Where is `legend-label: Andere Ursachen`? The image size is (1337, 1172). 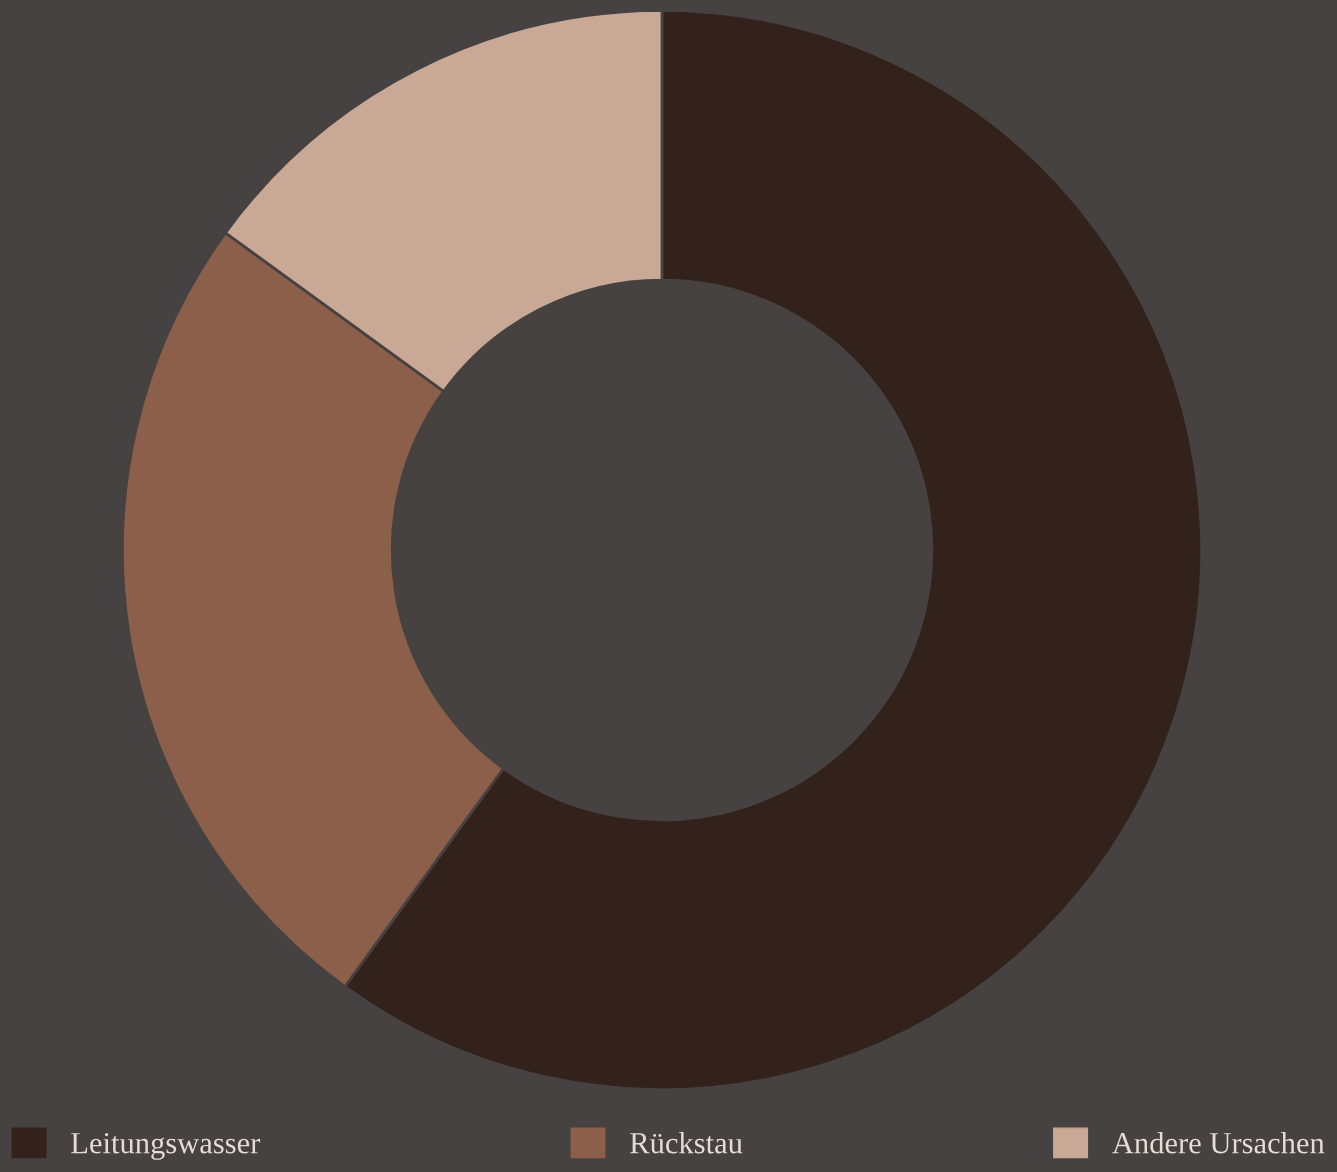 legend-label: Andere Ursachen is located at coordinates (1218, 1142).